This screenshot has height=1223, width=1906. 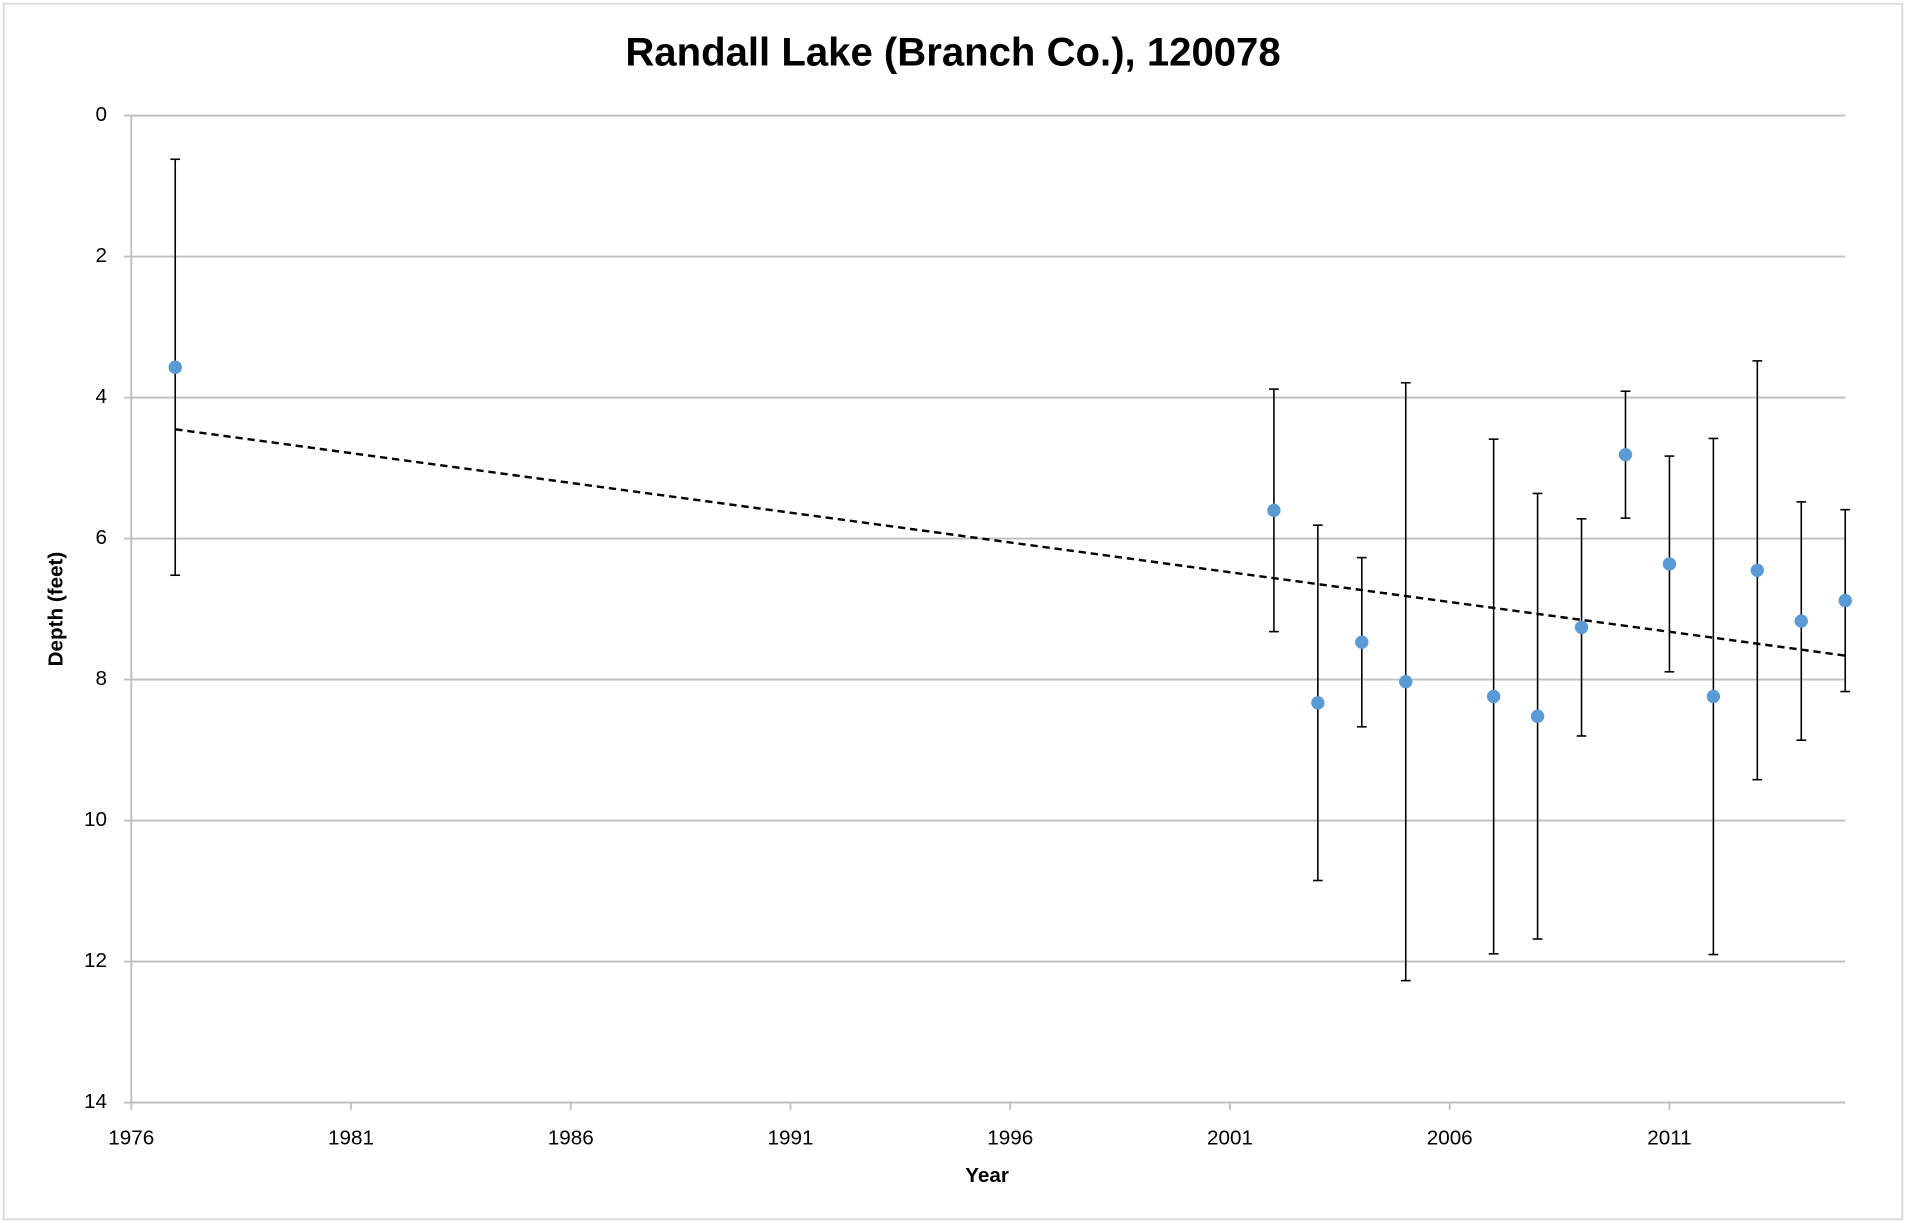 What do you see at coordinates (95, 819) in the screenshot?
I see `y-tick-label: 10` at bounding box center [95, 819].